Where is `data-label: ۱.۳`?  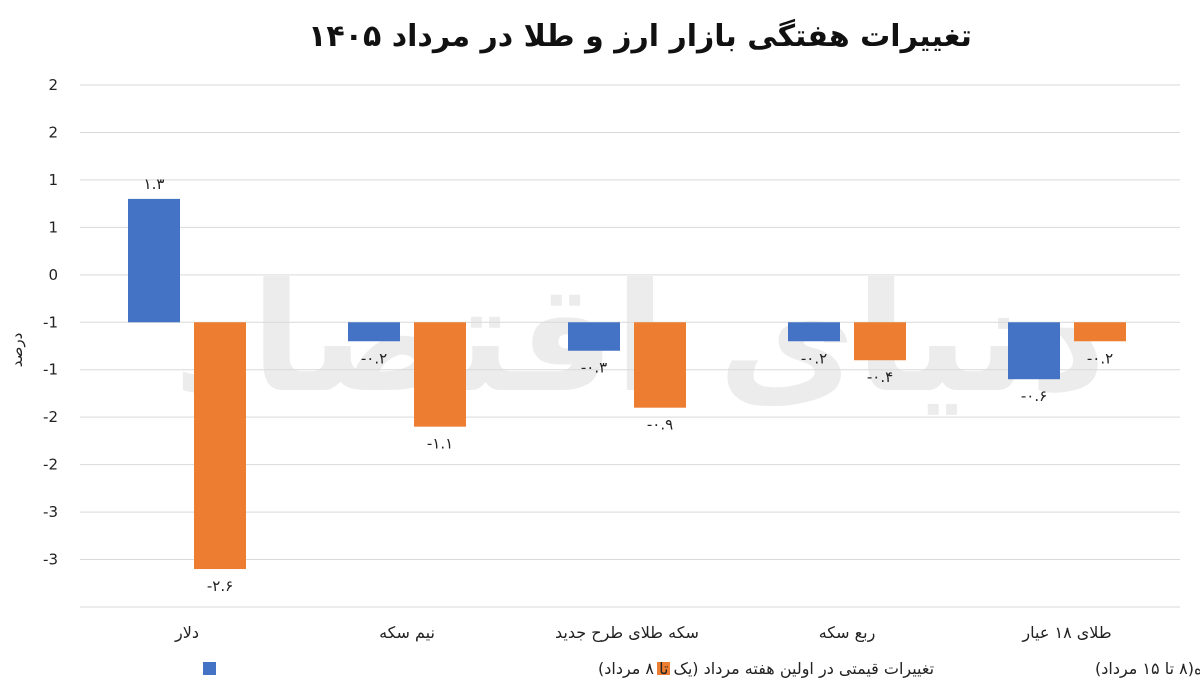
data-label: ۱.۳ is located at coordinates (154, 184).